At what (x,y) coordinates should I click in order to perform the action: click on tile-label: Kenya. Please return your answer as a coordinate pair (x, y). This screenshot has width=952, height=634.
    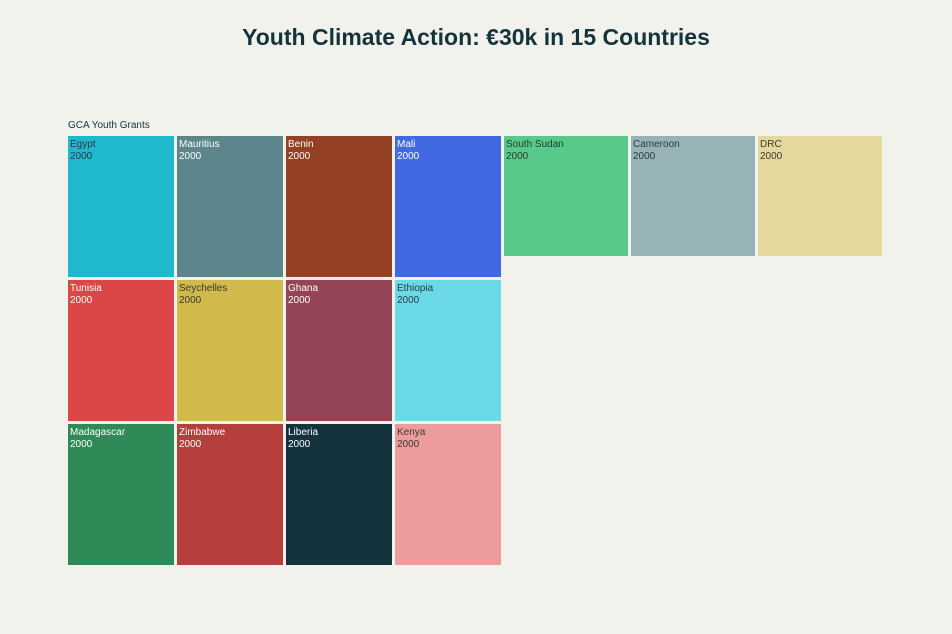
    Looking at the image, I should click on (411, 432).